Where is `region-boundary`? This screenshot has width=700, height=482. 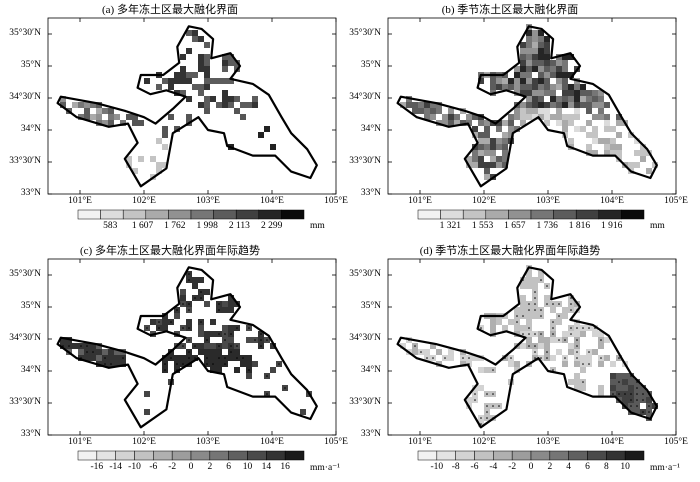 region-boundary is located at coordinates (527, 106).